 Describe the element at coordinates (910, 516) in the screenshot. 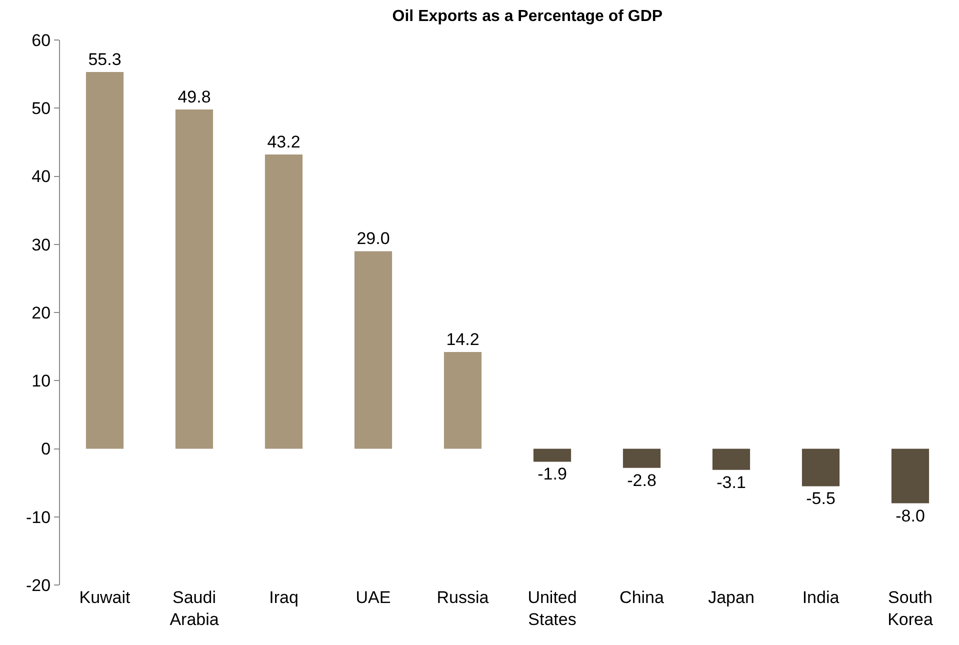

I see `data-label: -8.0` at that location.